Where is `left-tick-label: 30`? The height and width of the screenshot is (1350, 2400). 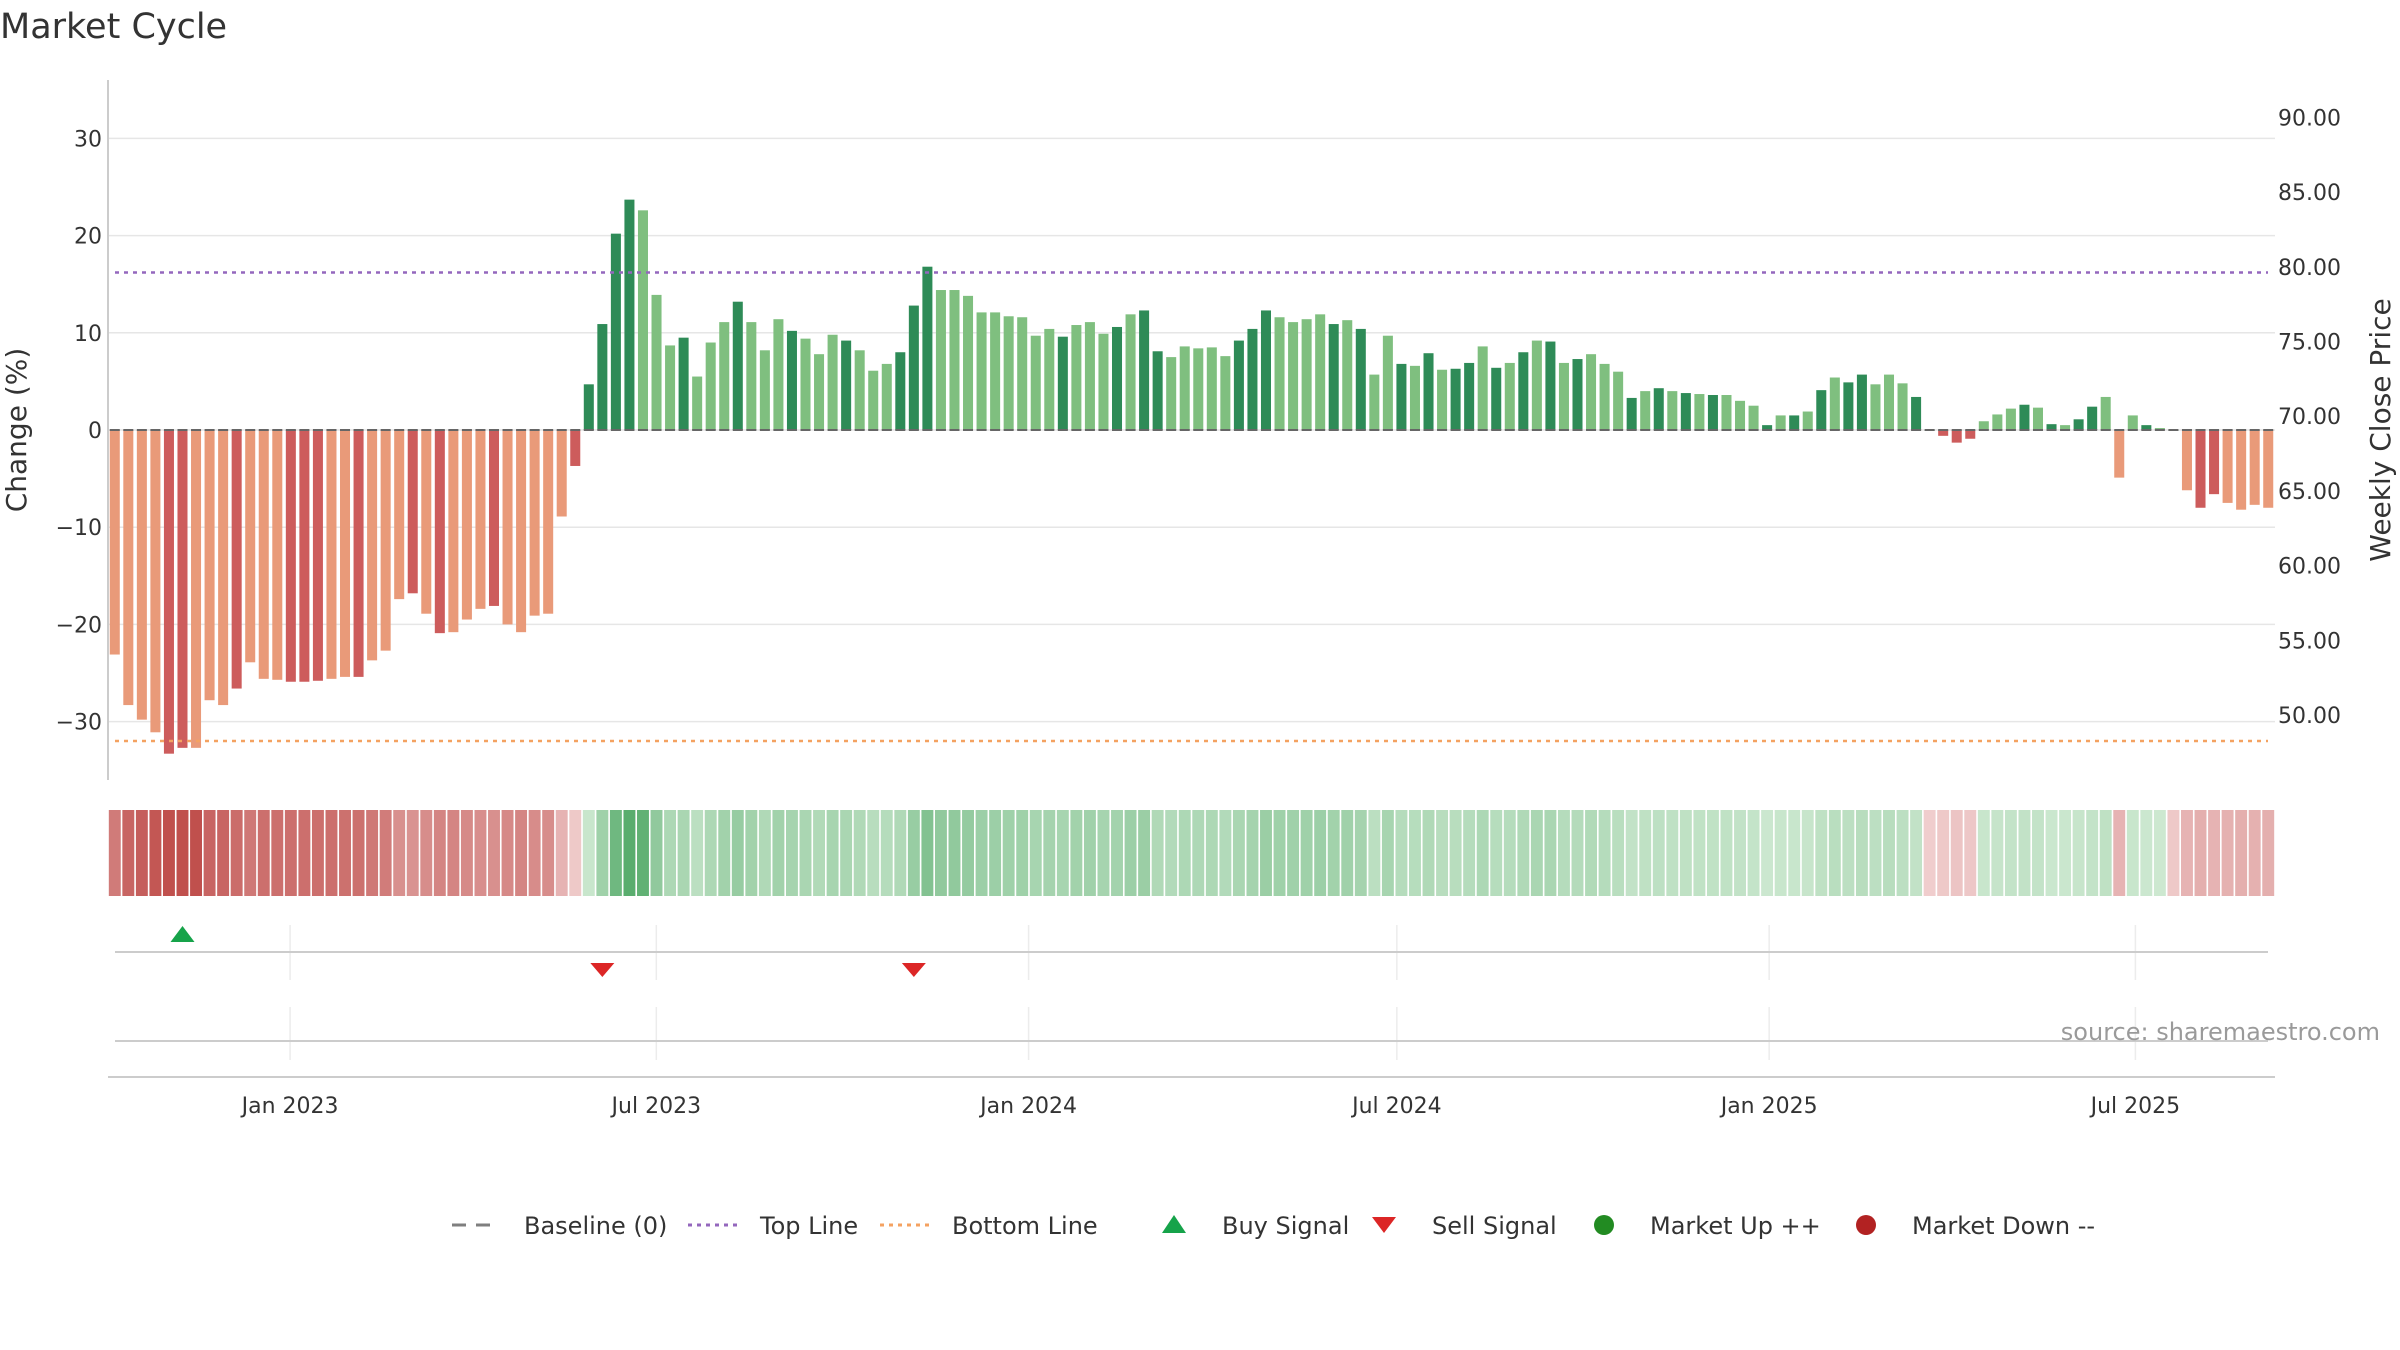
left-tick-label: 30 is located at coordinates (88, 139).